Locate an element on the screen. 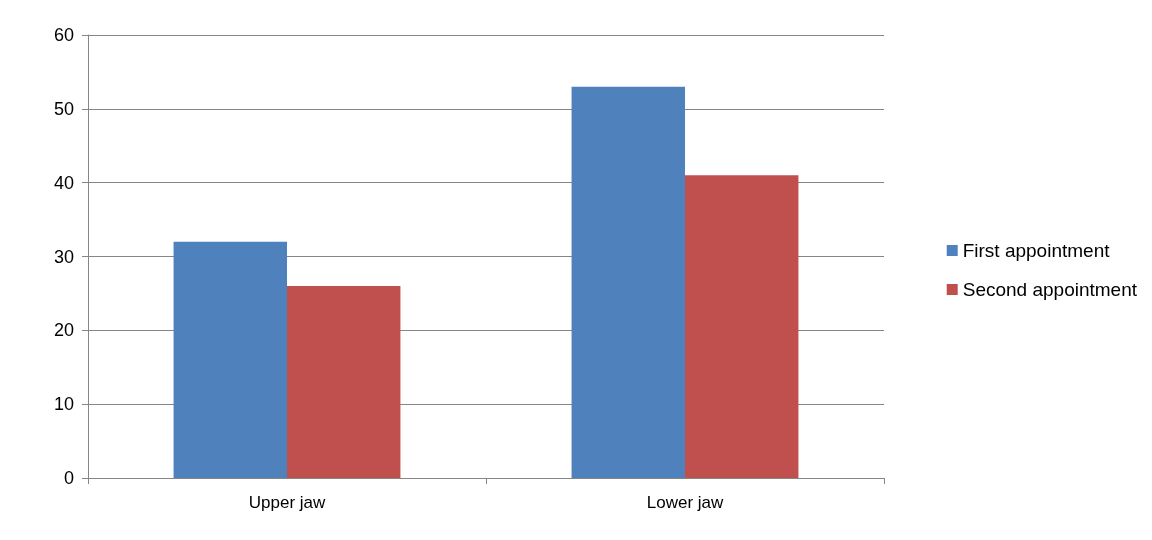  y-tick-label: 0 is located at coordinates (68, 478).